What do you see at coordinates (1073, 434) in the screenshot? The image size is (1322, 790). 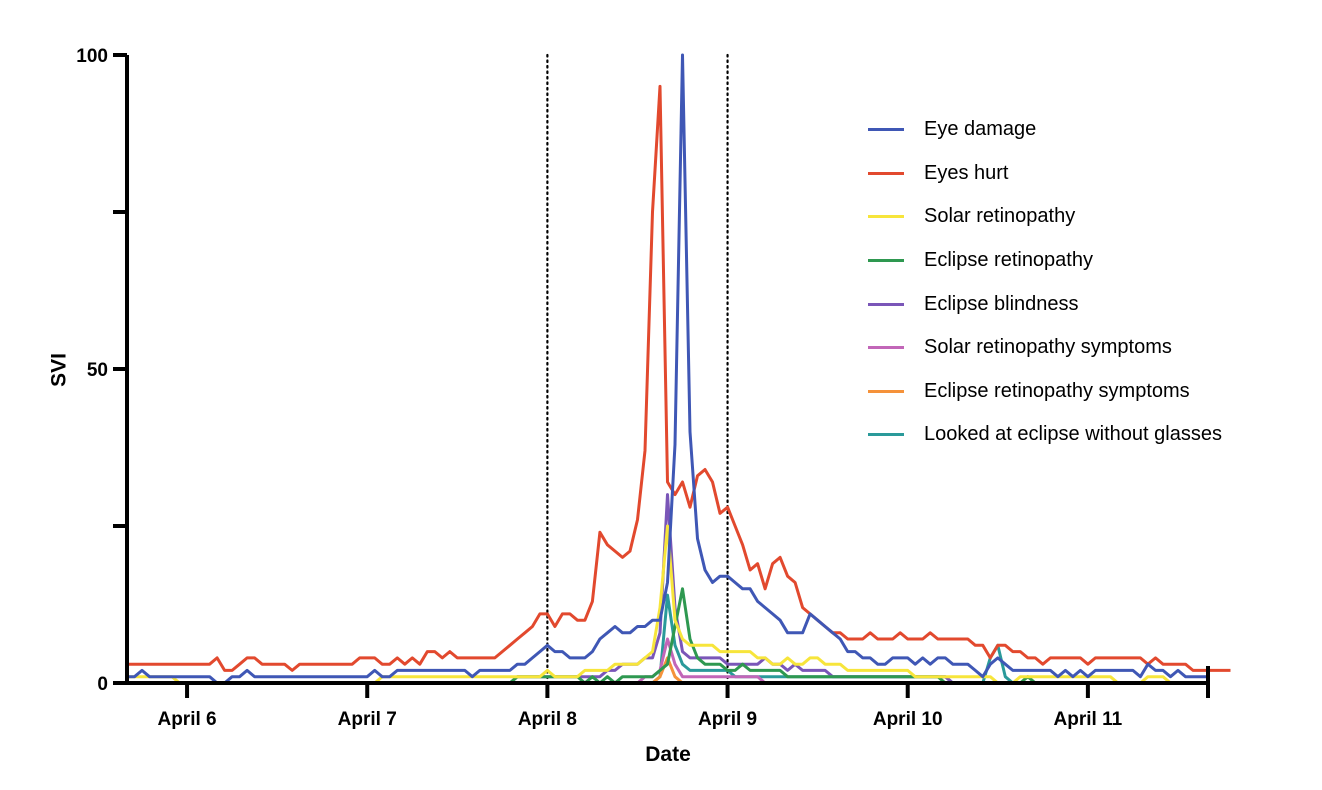 I see `legend-label: Looked at eclipse without glasses` at bounding box center [1073, 434].